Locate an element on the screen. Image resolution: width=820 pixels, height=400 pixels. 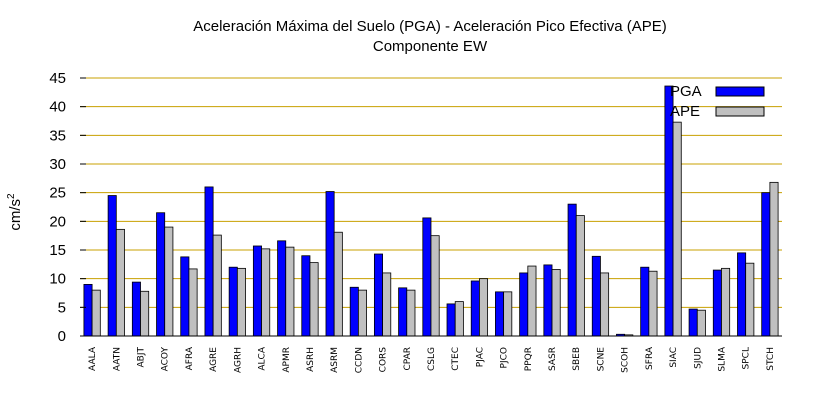
x-tick-label: CSLG is located at coordinates (432, 359).